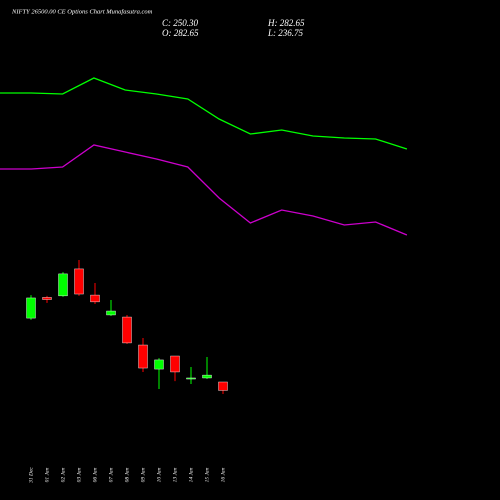 The width and height of the screenshot is (500, 500). What do you see at coordinates (31, 475) in the screenshot?
I see `x-tick-label: 31 Dec` at bounding box center [31, 475].